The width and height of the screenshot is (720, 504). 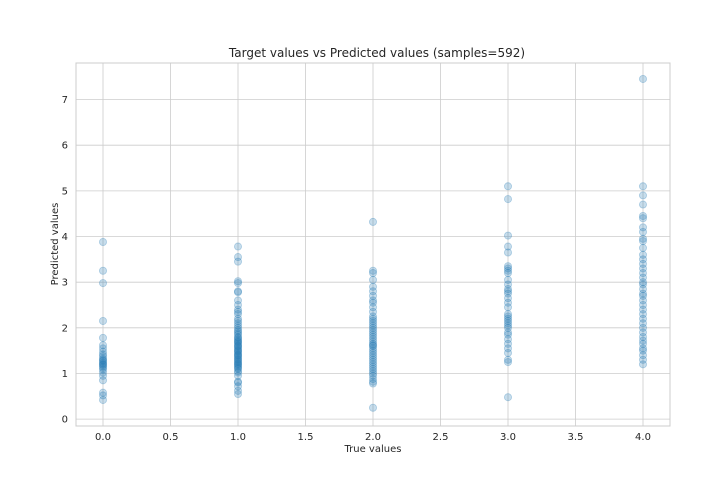 I want to click on x-tick-label: 3.0, so click(x=508, y=437).